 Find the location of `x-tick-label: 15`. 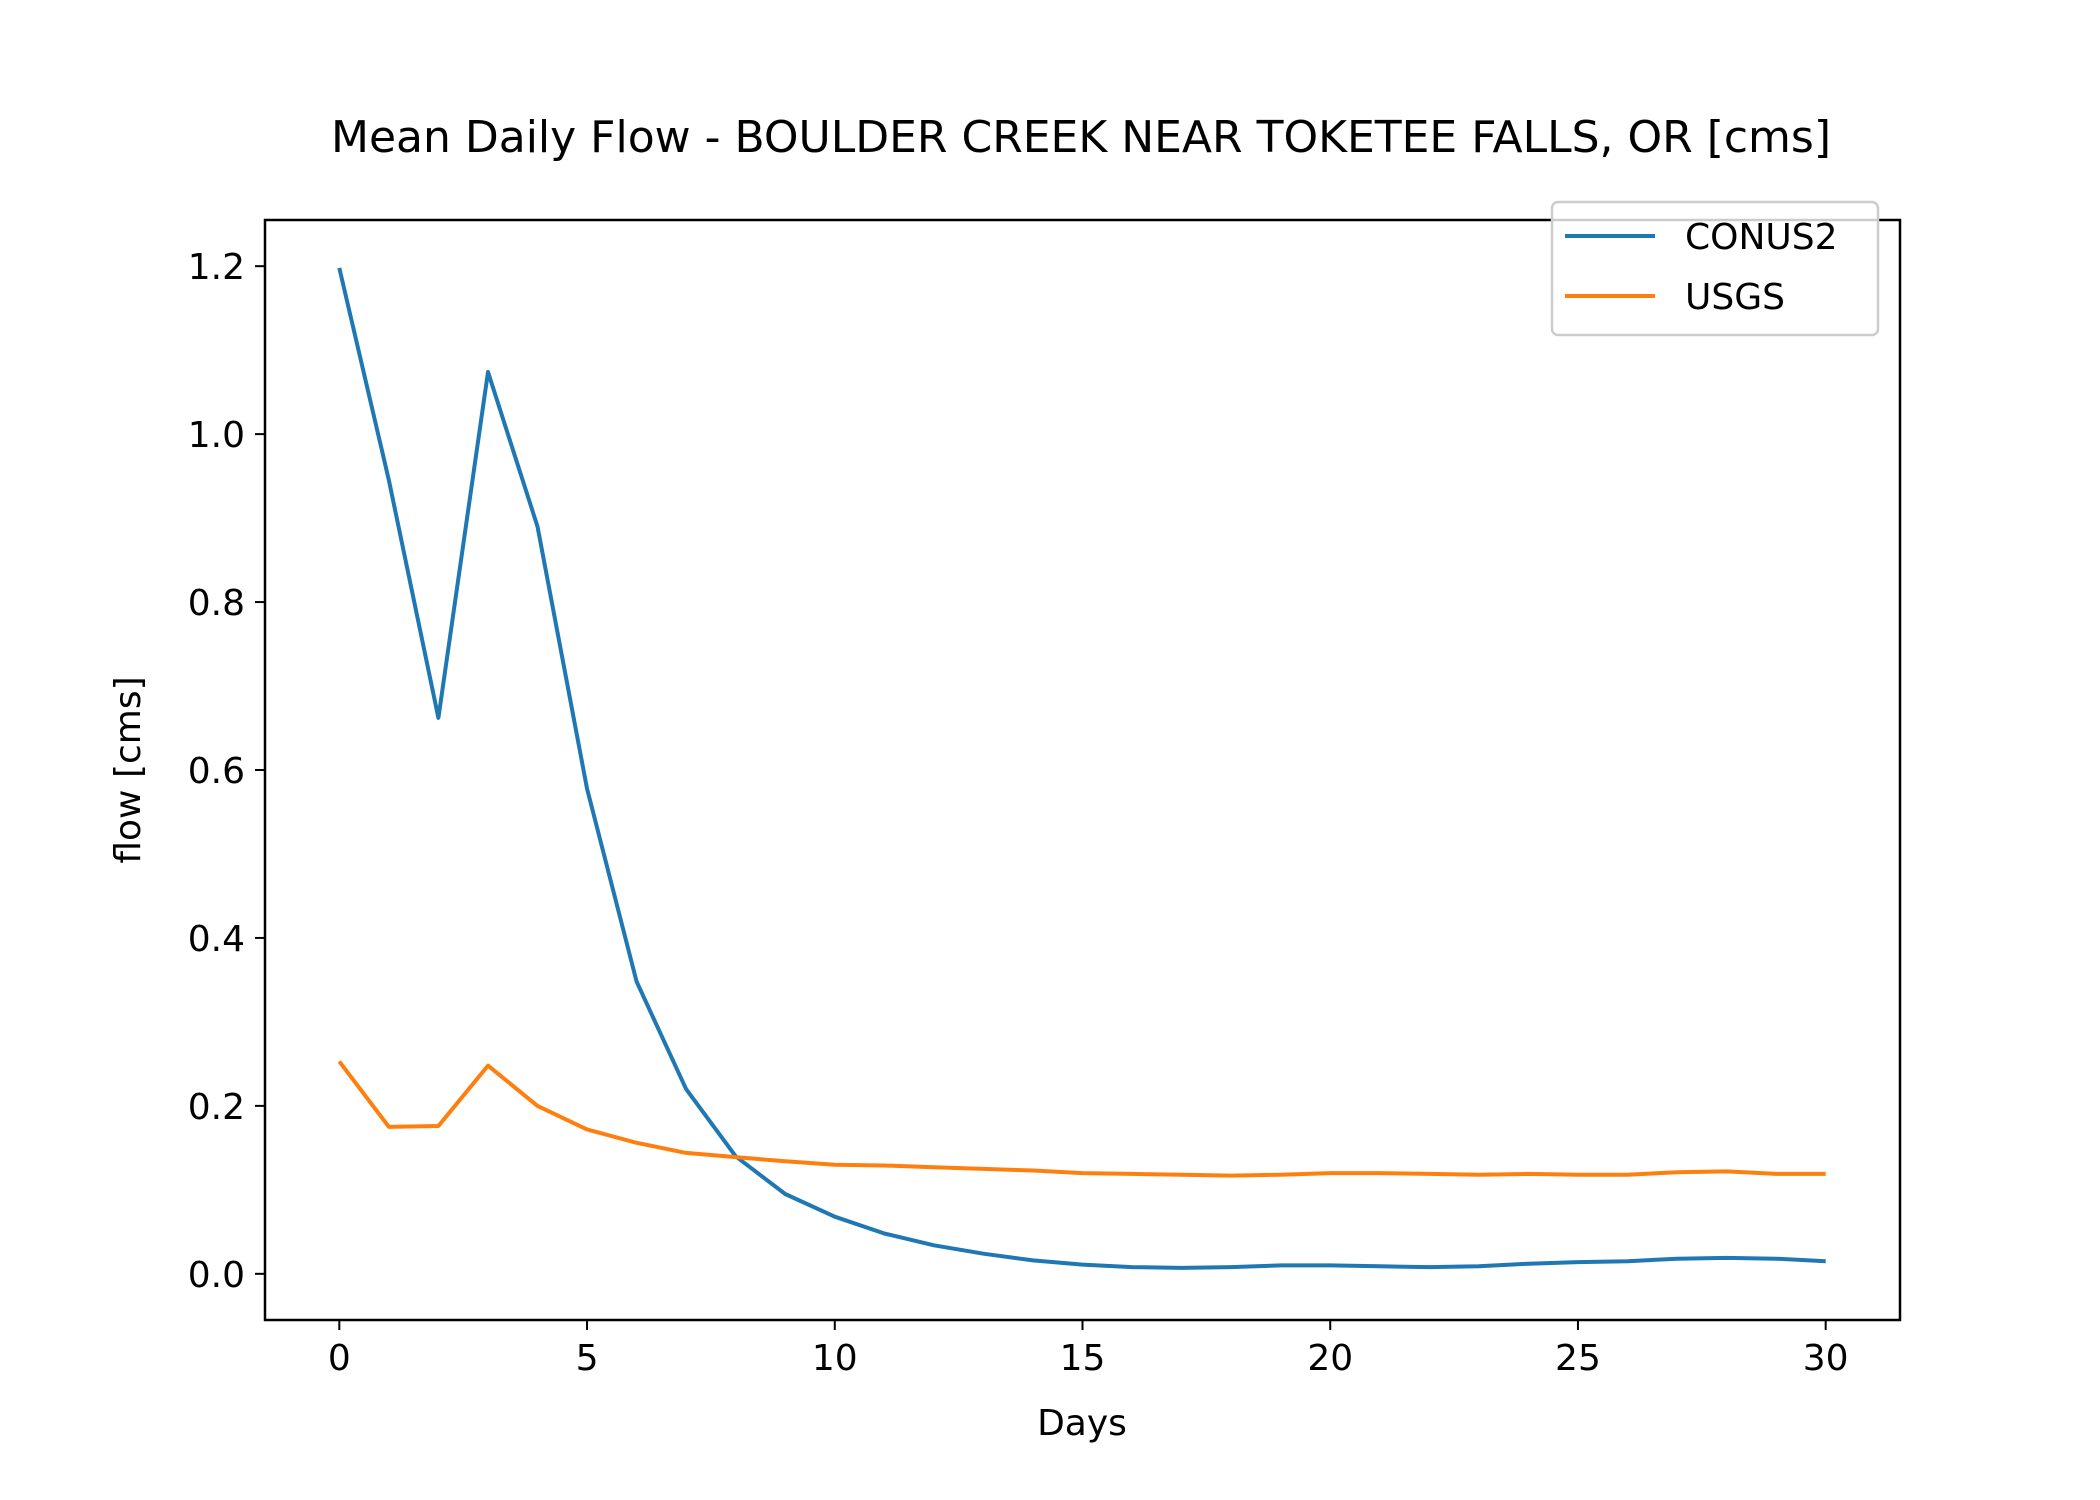

x-tick-label: 15 is located at coordinates (1083, 1358).